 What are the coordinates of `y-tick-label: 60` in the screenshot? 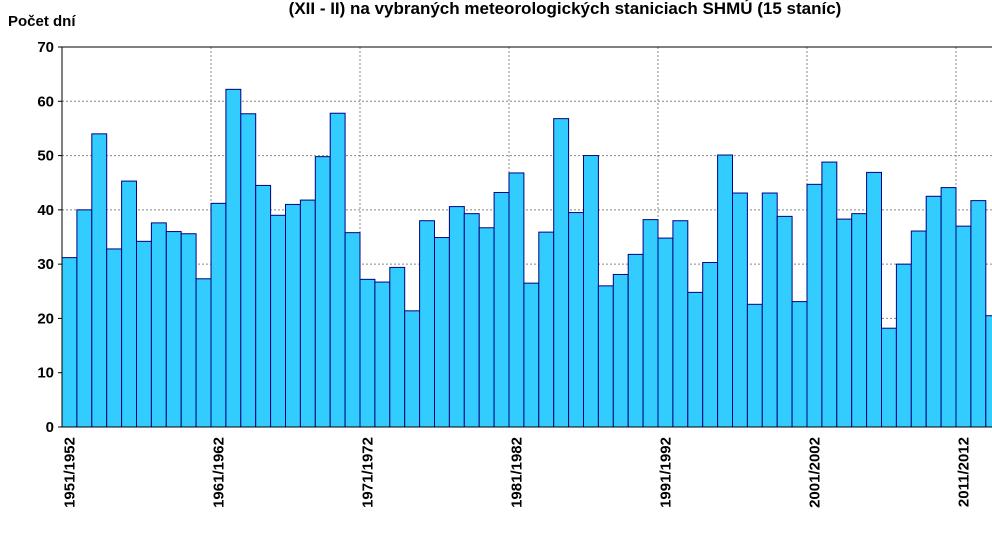 It's located at (45, 101).